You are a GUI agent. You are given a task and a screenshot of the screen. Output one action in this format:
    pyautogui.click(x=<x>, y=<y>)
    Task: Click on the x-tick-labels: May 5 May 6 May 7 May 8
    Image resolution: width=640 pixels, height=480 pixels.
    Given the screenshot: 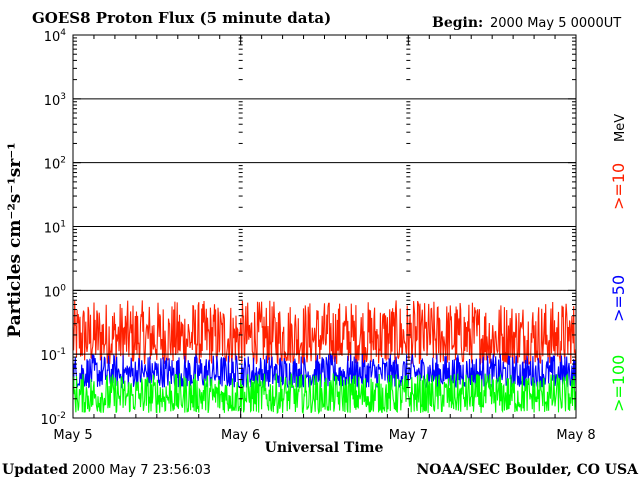 What is the action you would take?
    pyautogui.click(x=324, y=435)
    